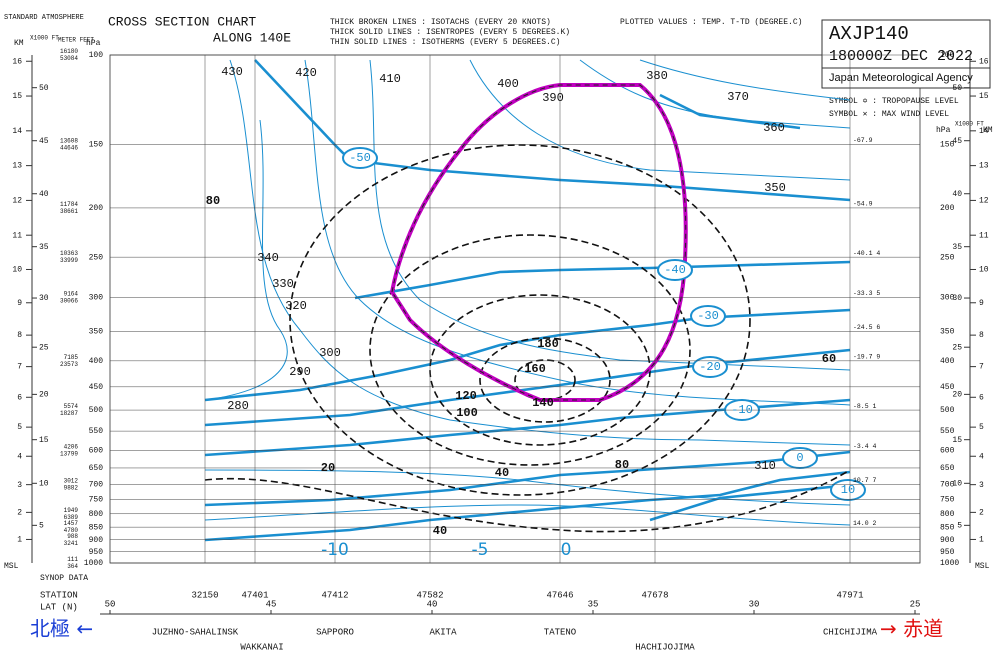 This screenshot has width=1004, height=652. Describe the element at coordinates (19, 43) in the screenshot. I see `km-label: KM` at that location.